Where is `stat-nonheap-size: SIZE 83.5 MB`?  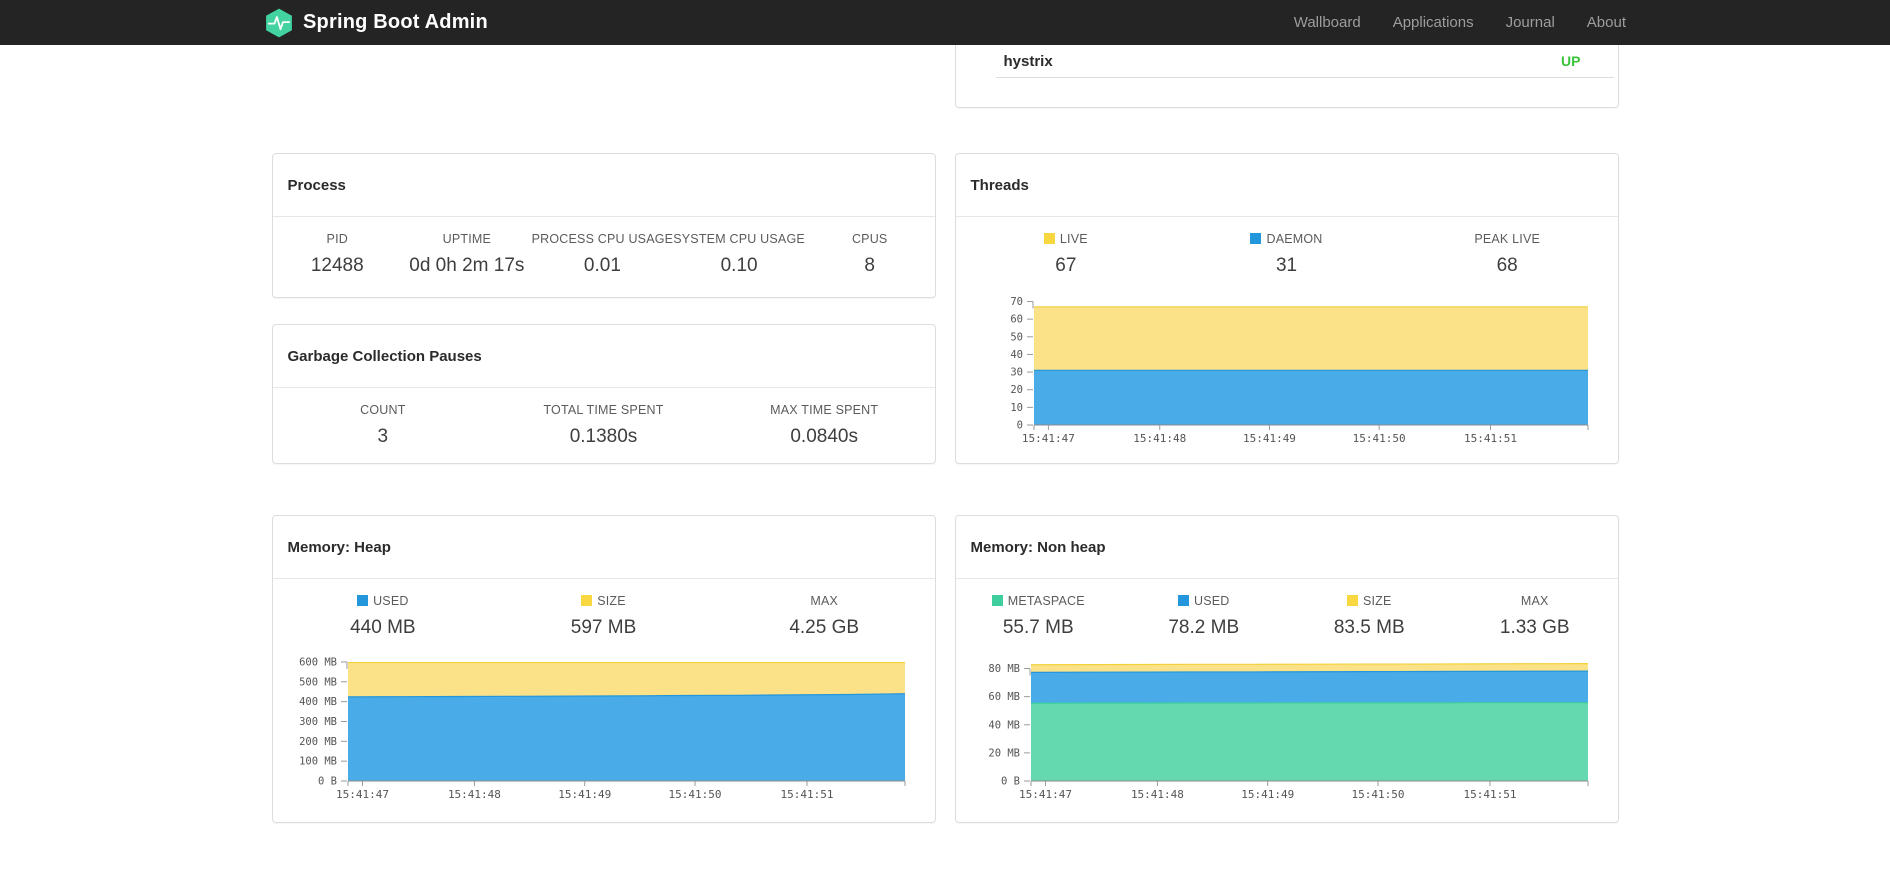
stat-nonheap-size: SIZE 83.5 MB is located at coordinates (1369, 616).